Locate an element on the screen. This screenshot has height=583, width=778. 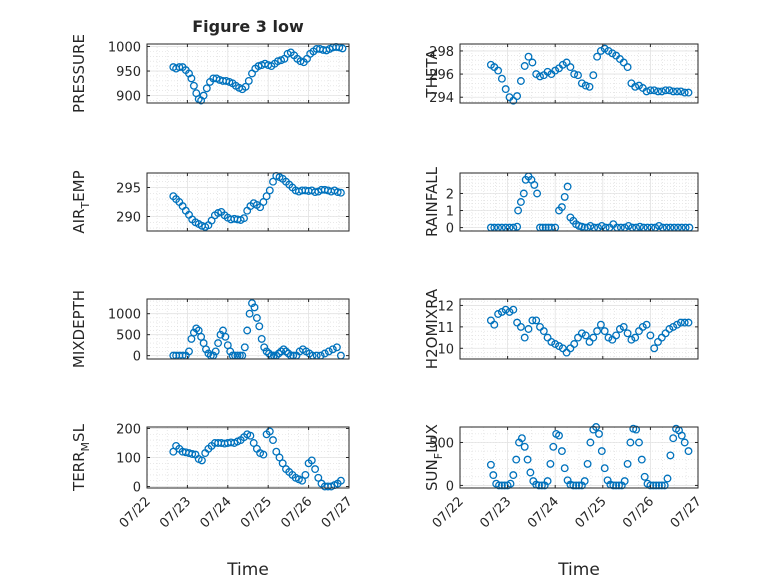
y-axis-label: RAINFALL is located at coordinates (432, 201).